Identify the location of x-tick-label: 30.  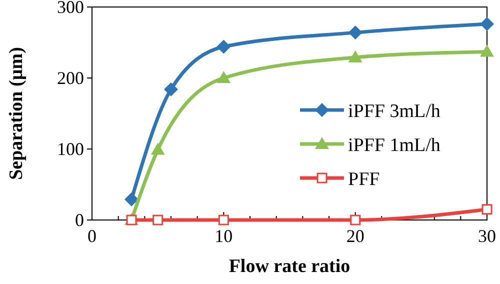
(487, 236).